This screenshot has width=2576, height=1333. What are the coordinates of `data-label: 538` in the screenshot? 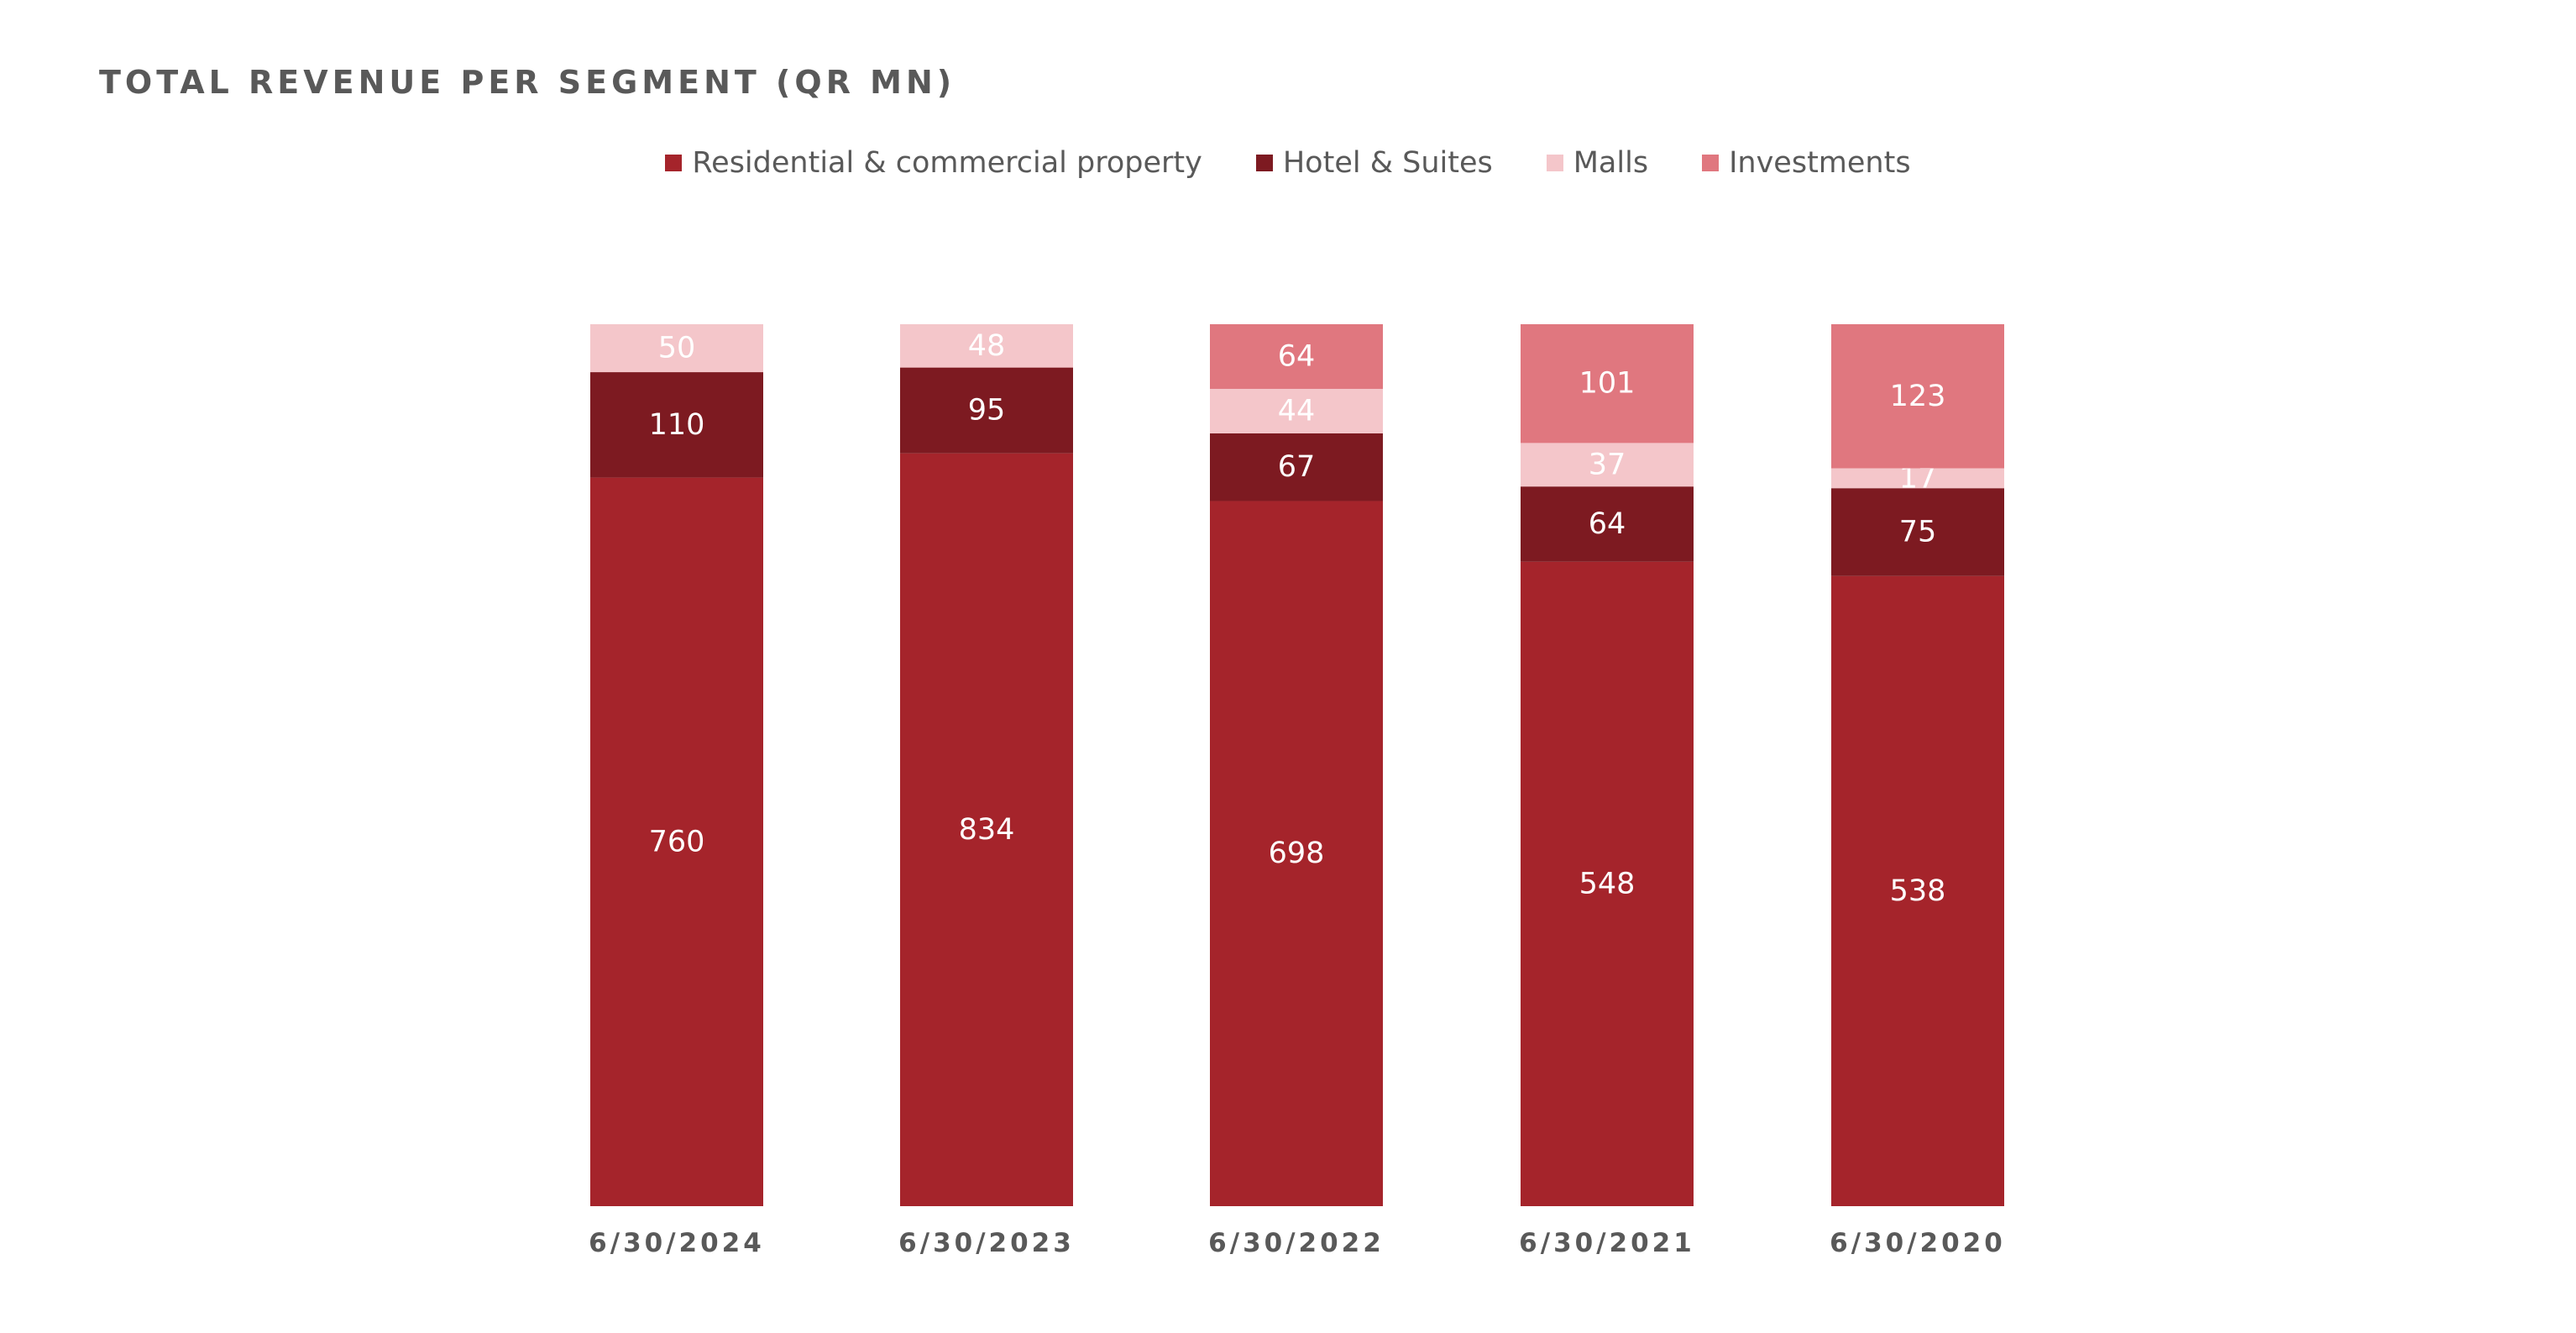 It's located at (1918, 891).